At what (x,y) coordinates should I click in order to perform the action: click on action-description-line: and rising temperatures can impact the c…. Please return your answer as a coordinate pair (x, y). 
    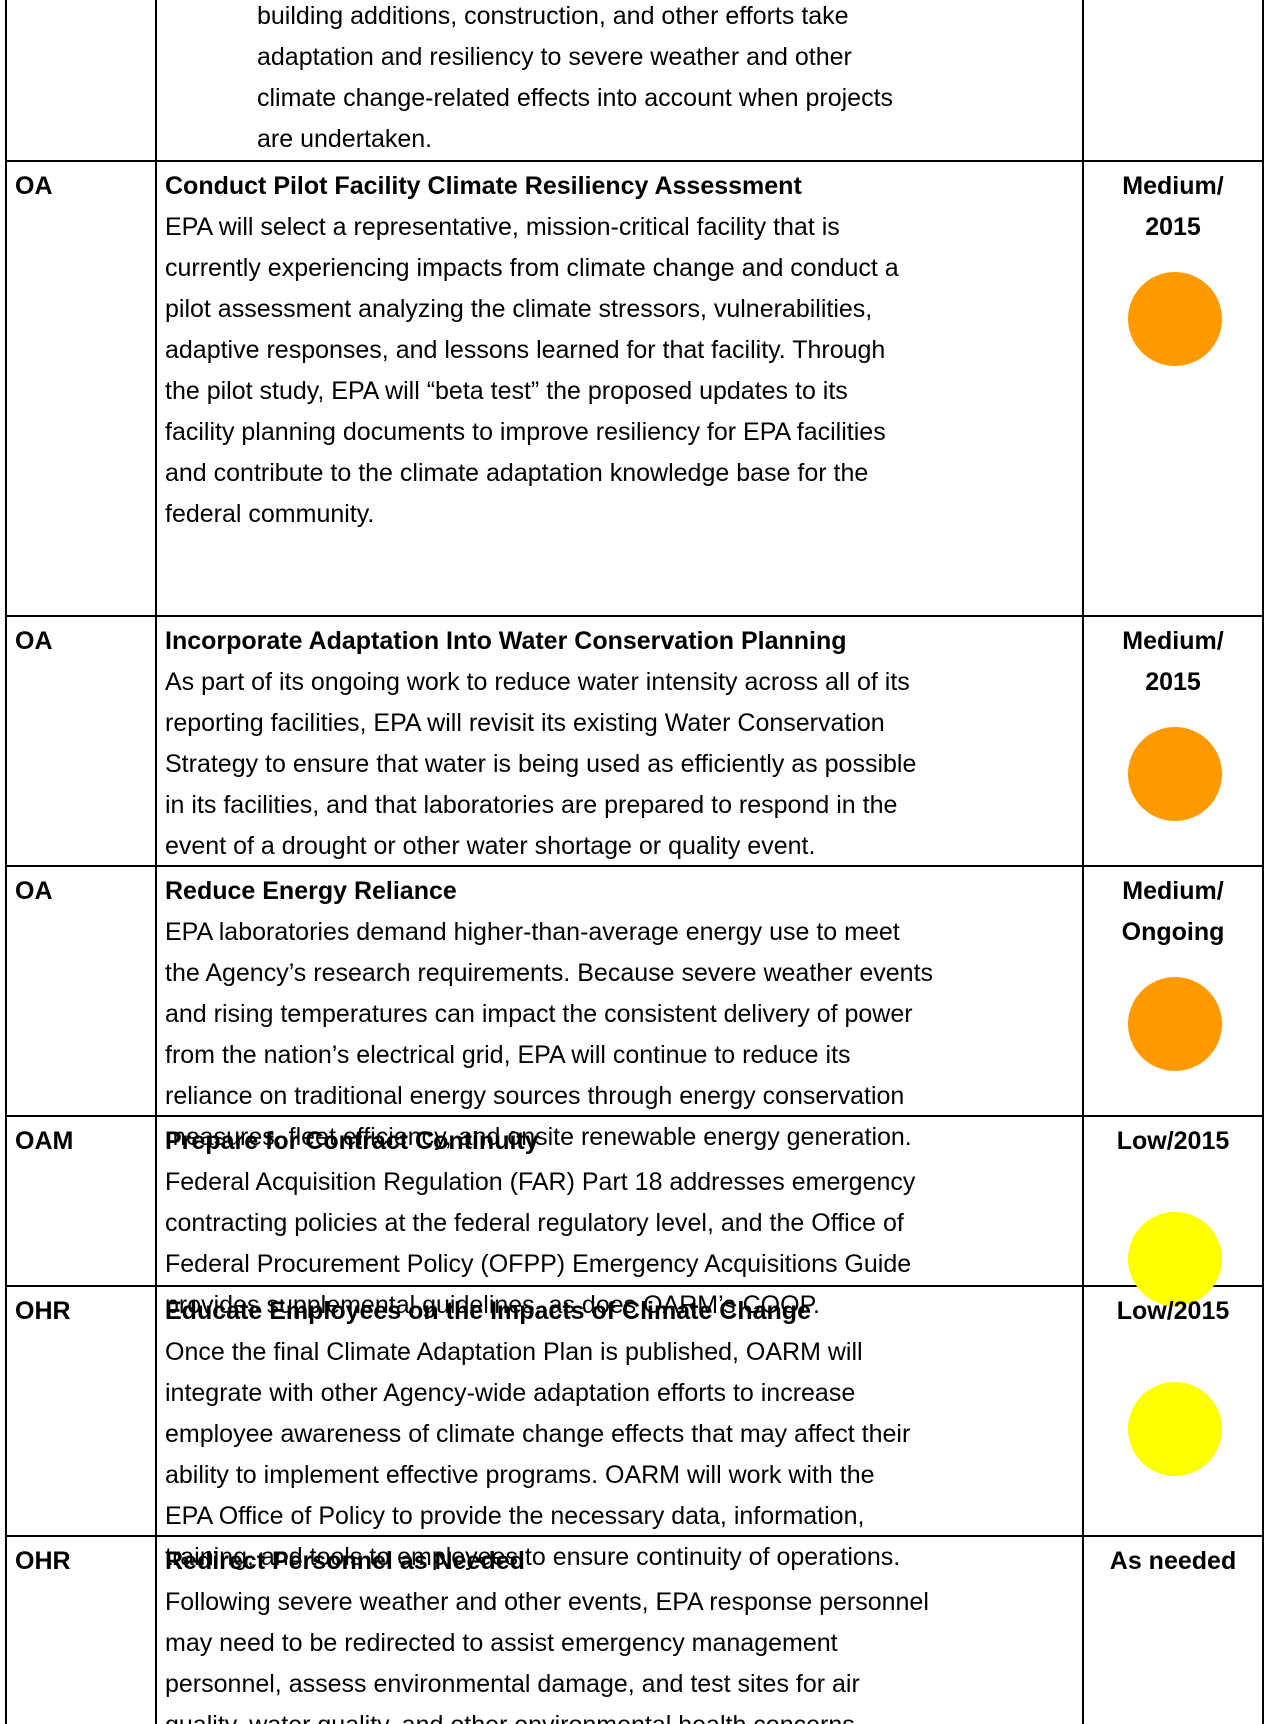
    Looking at the image, I should click on (539, 1014).